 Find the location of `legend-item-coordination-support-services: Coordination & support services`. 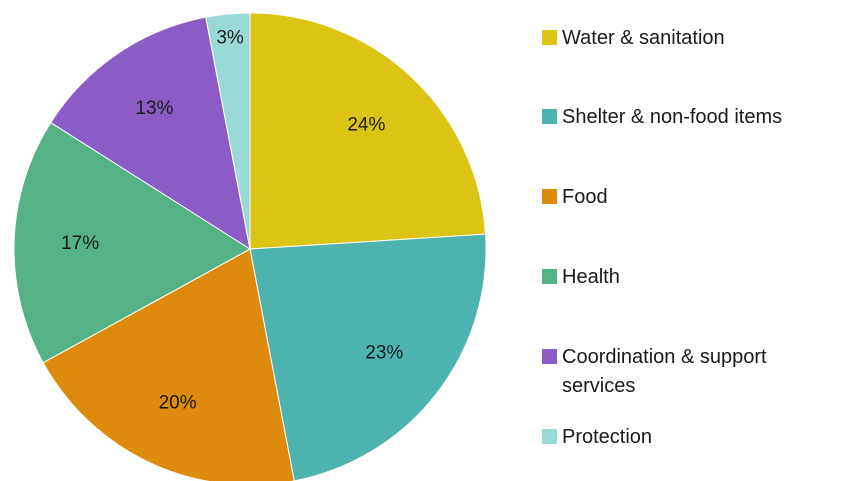

legend-item-coordination-support-services: Coordination & support services is located at coordinates (690, 372).